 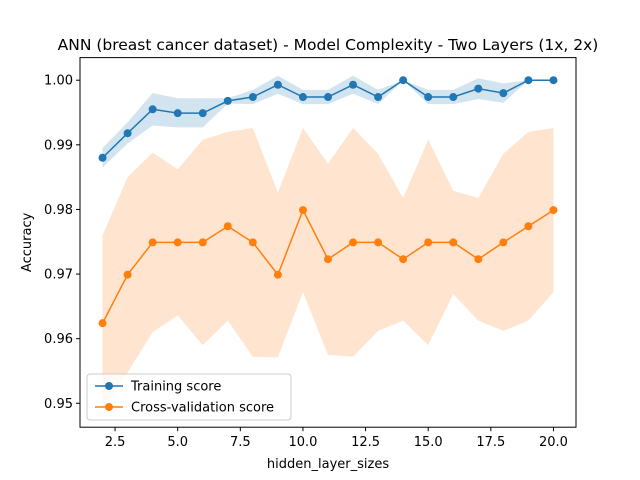 I want to click on y-tick-label: 0.97, so click(x=58, y=275).